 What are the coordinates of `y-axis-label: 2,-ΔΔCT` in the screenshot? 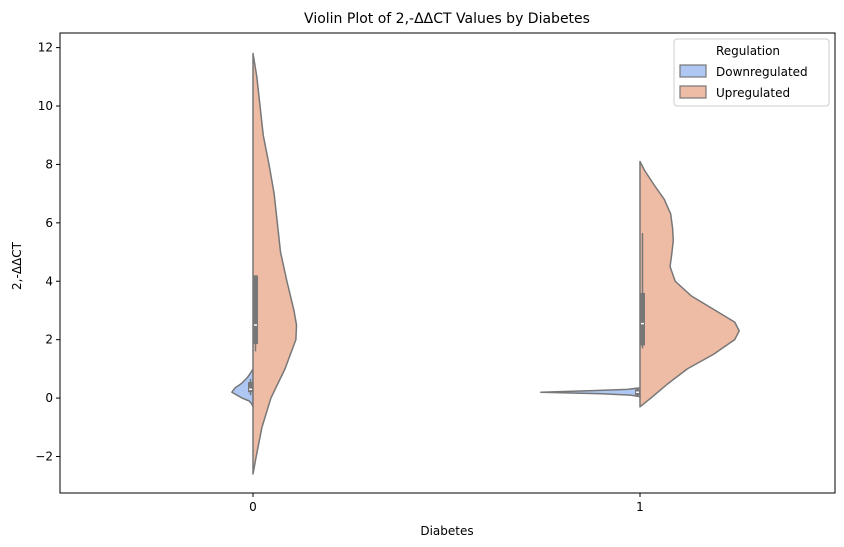 It's located at (17, 265).